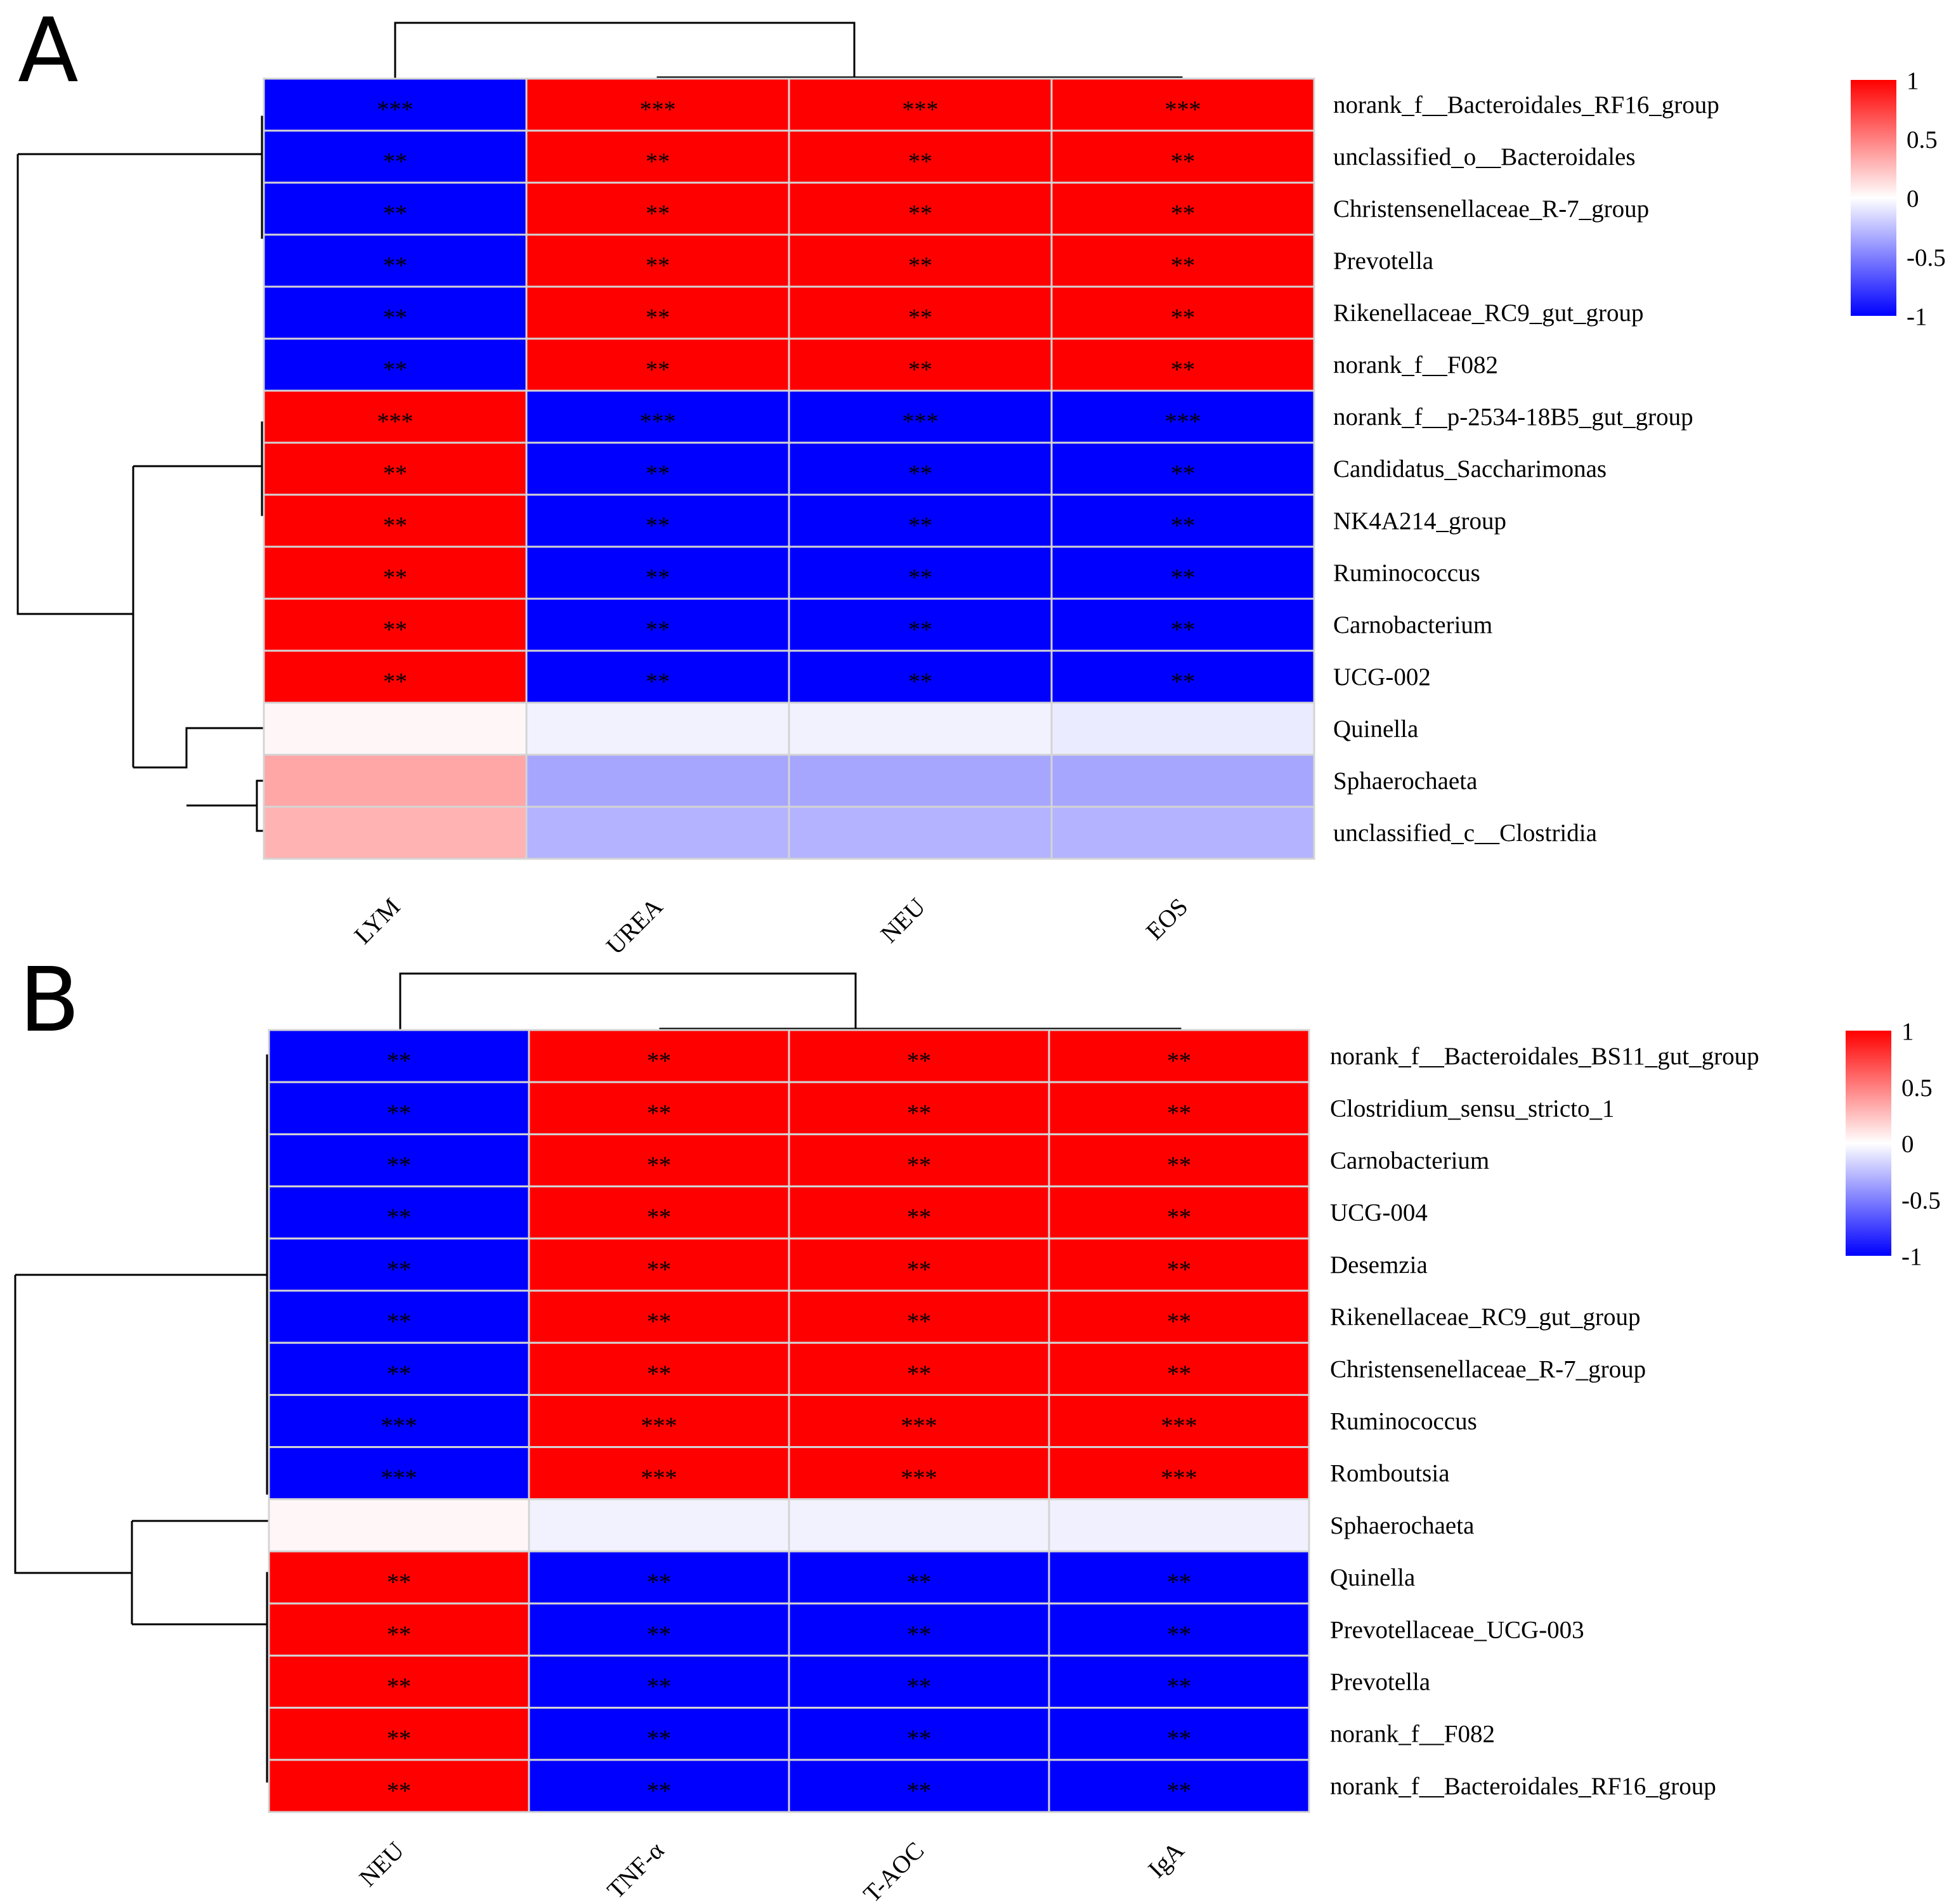  What do you see at coordinates (920, 365) in the screenshot?
I see `heatmap-cell-norank-f-f082-neu` at bounding box center [920, 365].